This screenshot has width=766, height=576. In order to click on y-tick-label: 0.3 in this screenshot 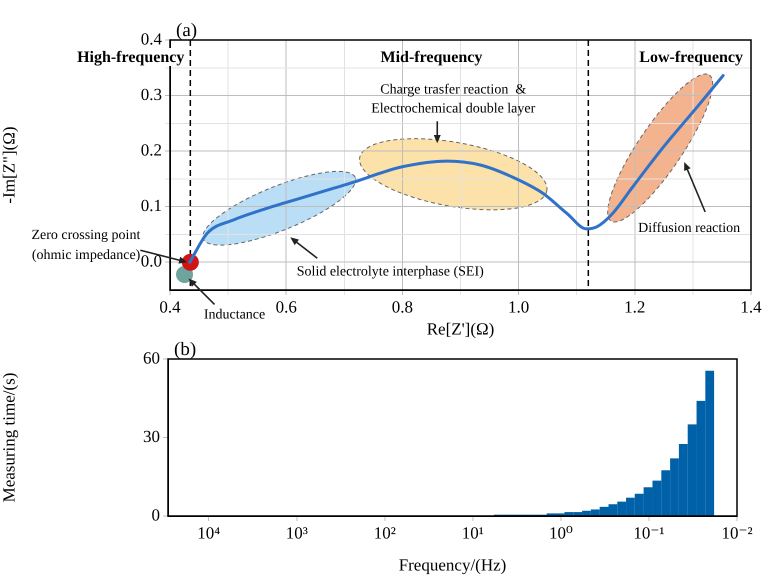, I will do `click(151, 94)`.